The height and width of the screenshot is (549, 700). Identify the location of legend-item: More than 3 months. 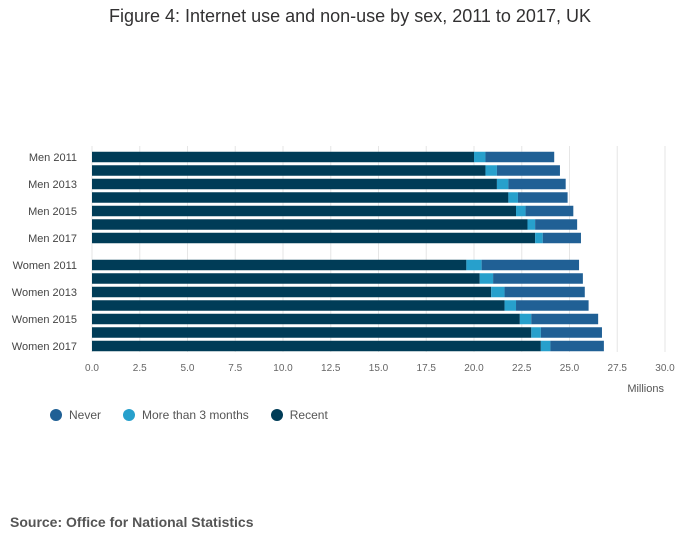
(186, 415).